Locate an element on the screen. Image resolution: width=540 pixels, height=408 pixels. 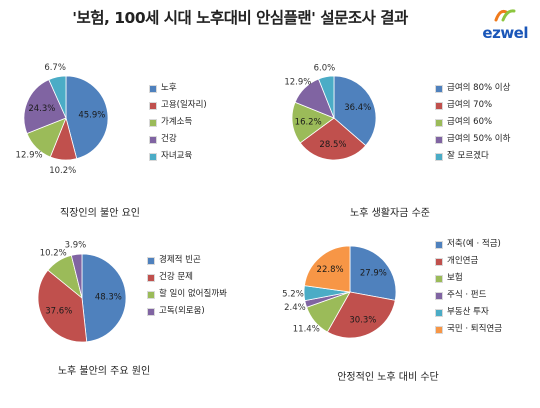
legend-label: 보험 is located at coordinates (455, 278).